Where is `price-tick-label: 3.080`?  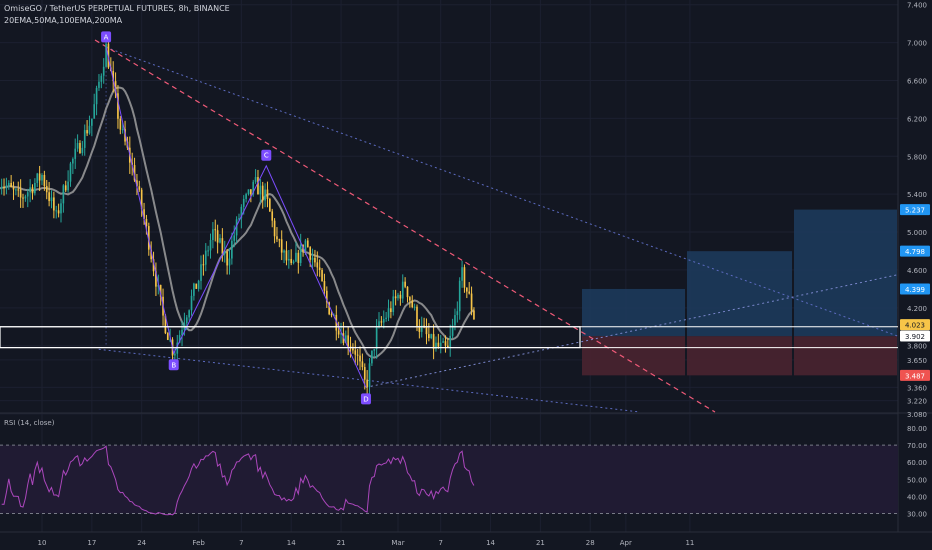
price-tick-label: 3.080 is located at coordinates (917, 415).